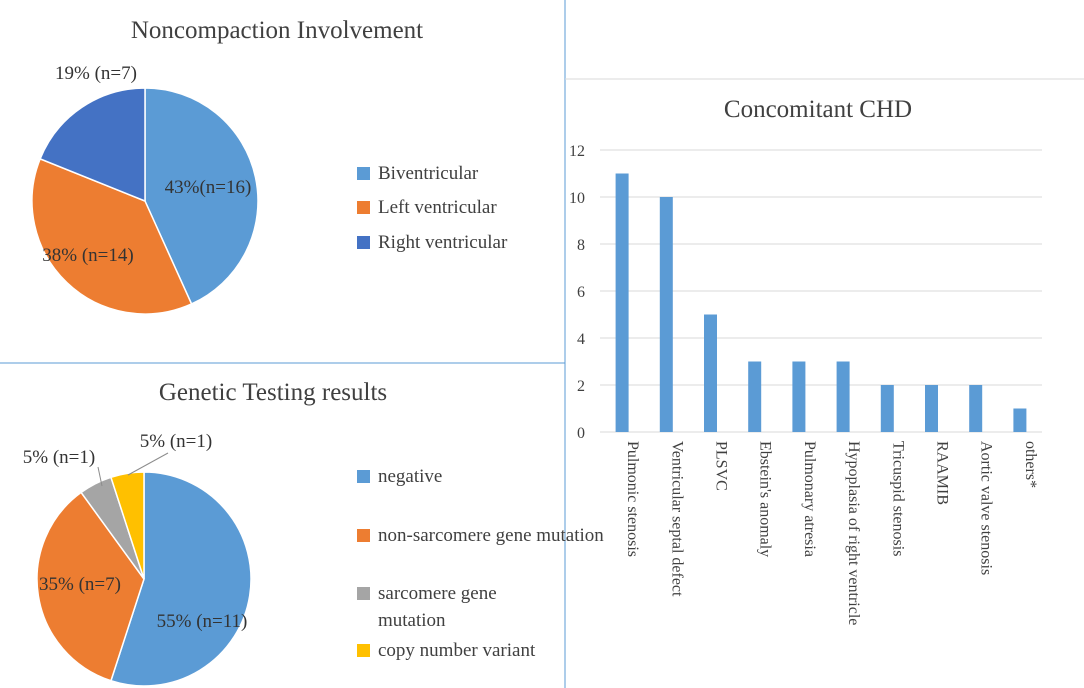 This screenshot has height=688, width=1084. What do you see at coordinates (931, 408) in the screenshot?
I see `bar-raamib` at bounding box center [931, 408].